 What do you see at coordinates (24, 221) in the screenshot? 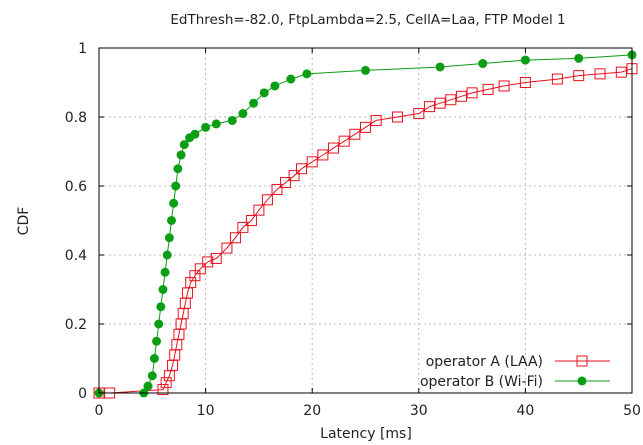
I see `y-axis-label: CDF` at bounding box center [24, 221].